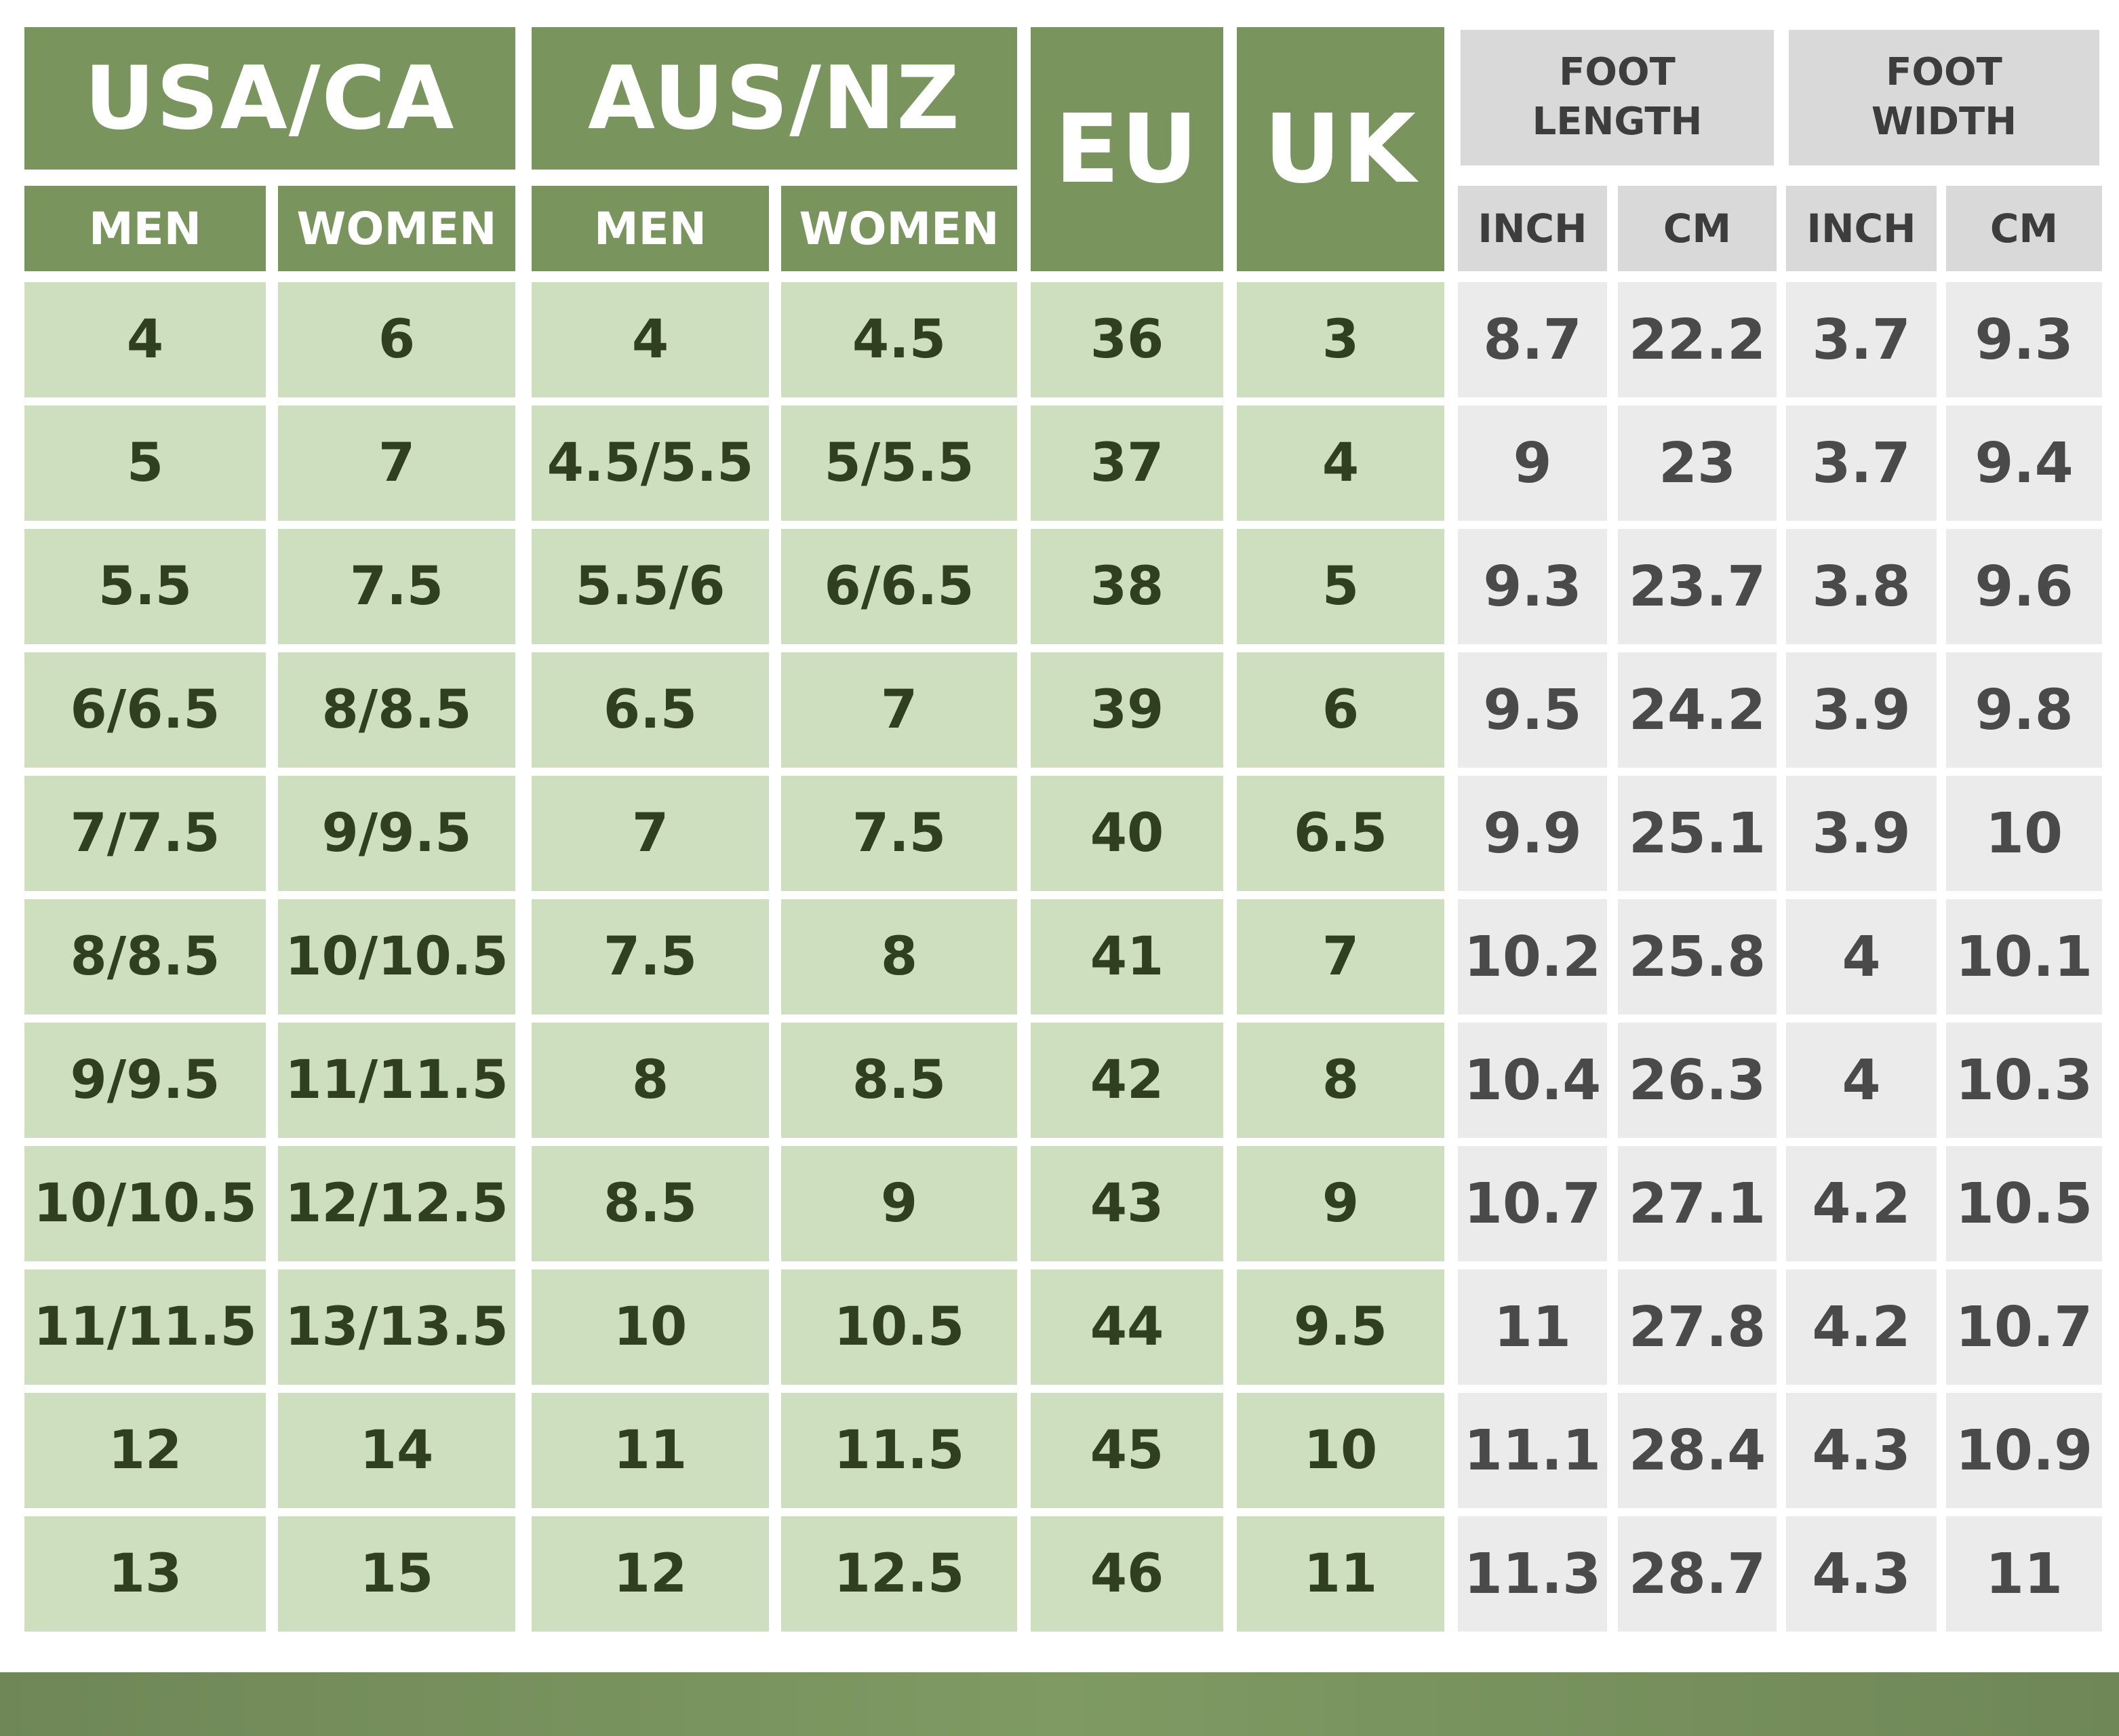  Describe the element at coordinates (145, 586) in the screenshot. I see `table-cell: 5.5` at that location.